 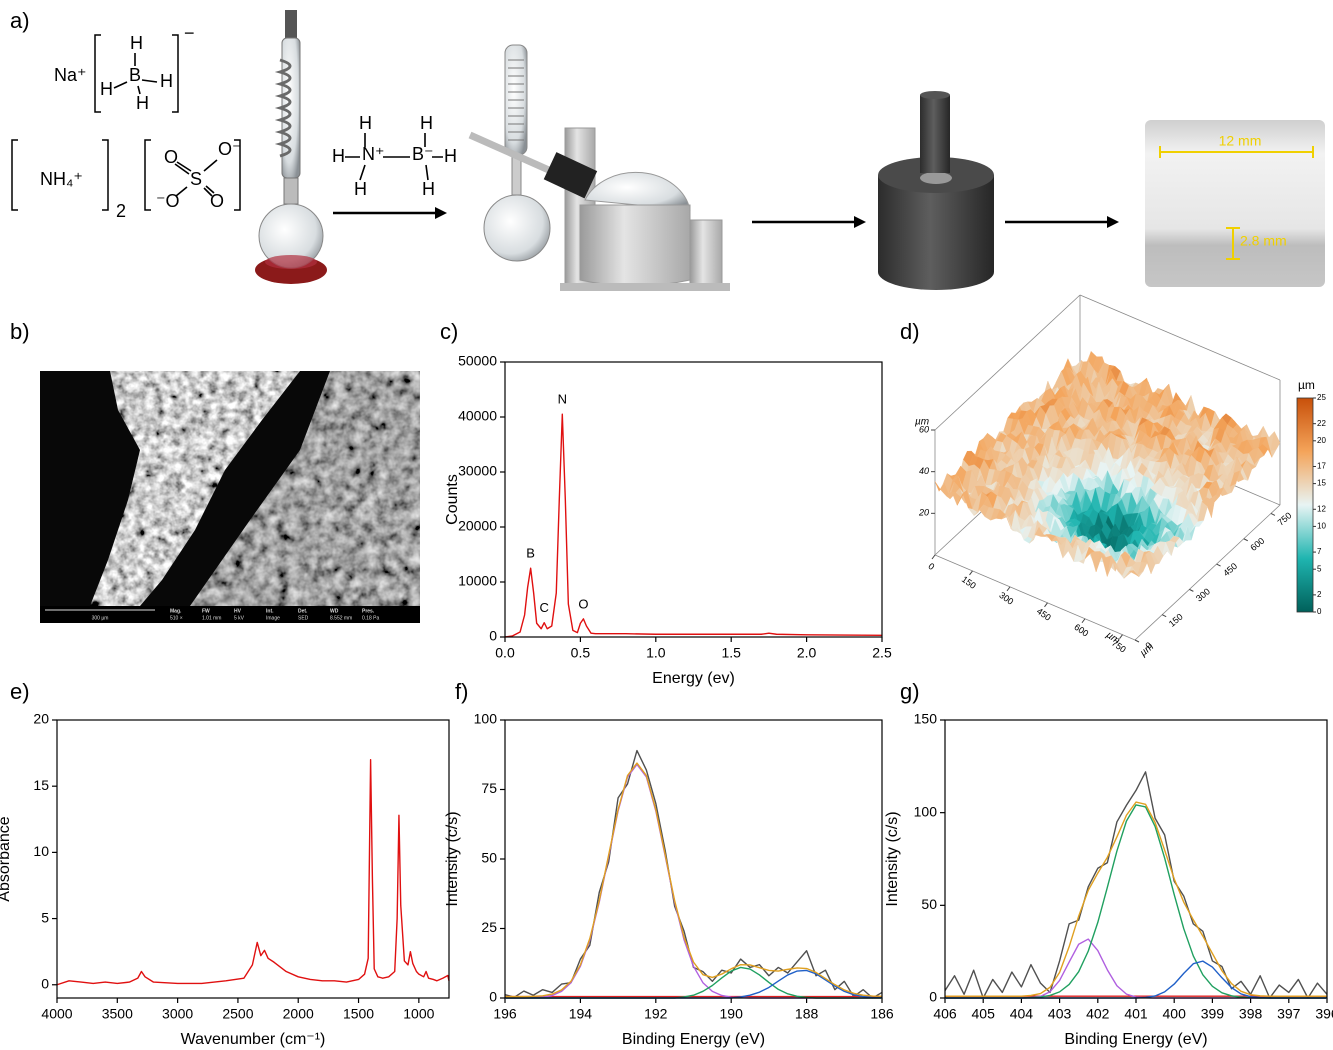 I want to click on panel-label: g), so click(x=910, y=691).